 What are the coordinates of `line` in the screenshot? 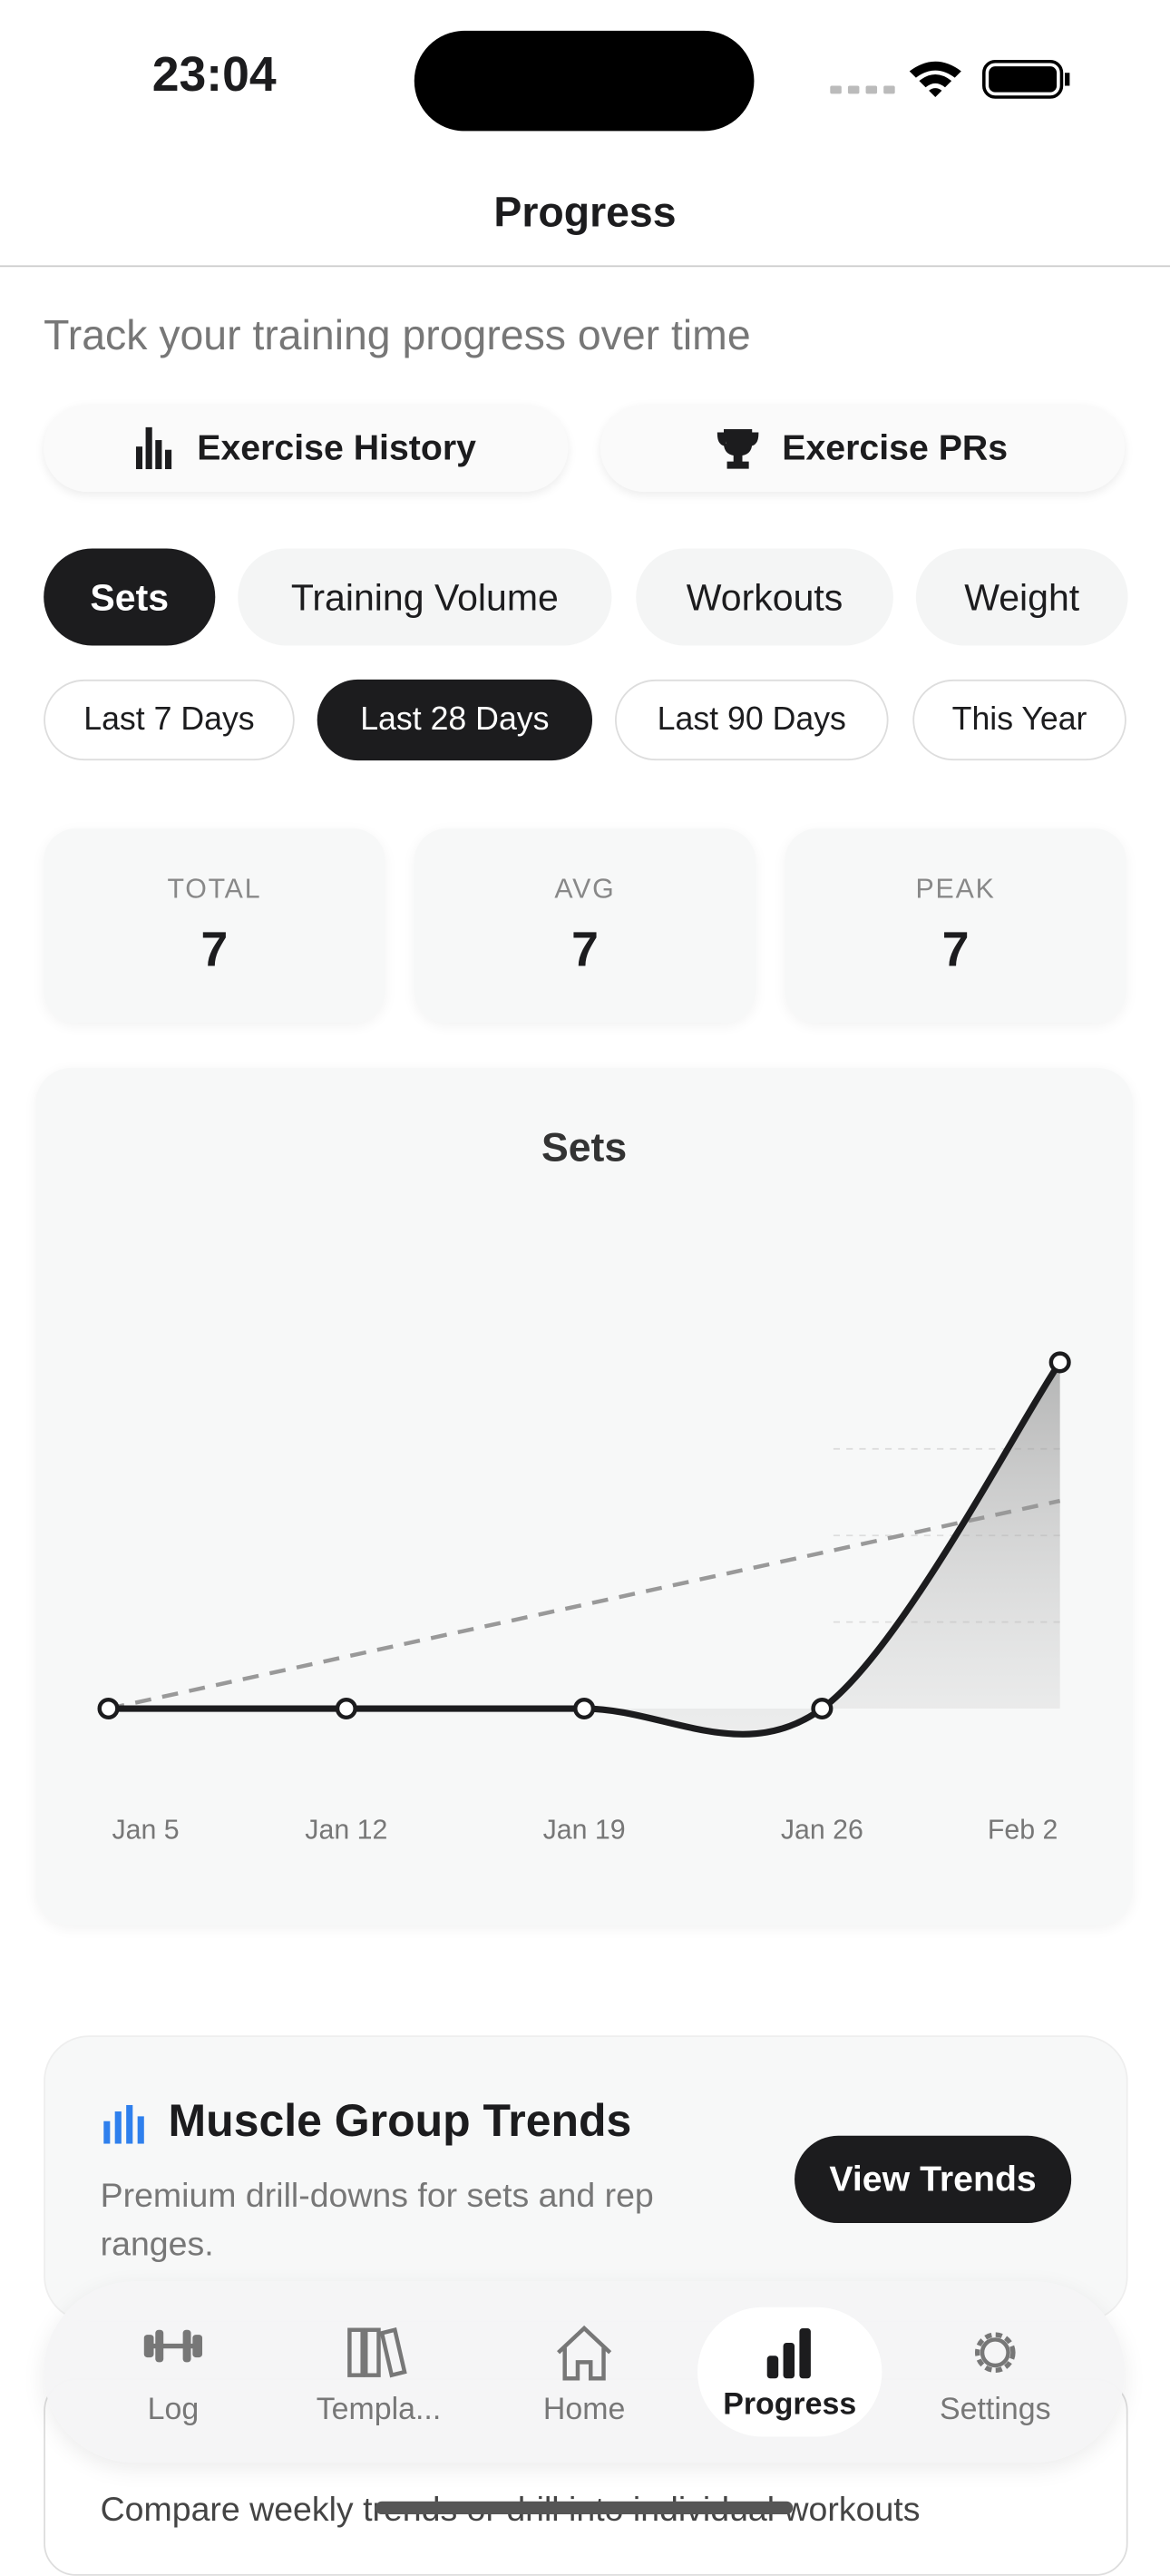 It's located at (585, 1549).